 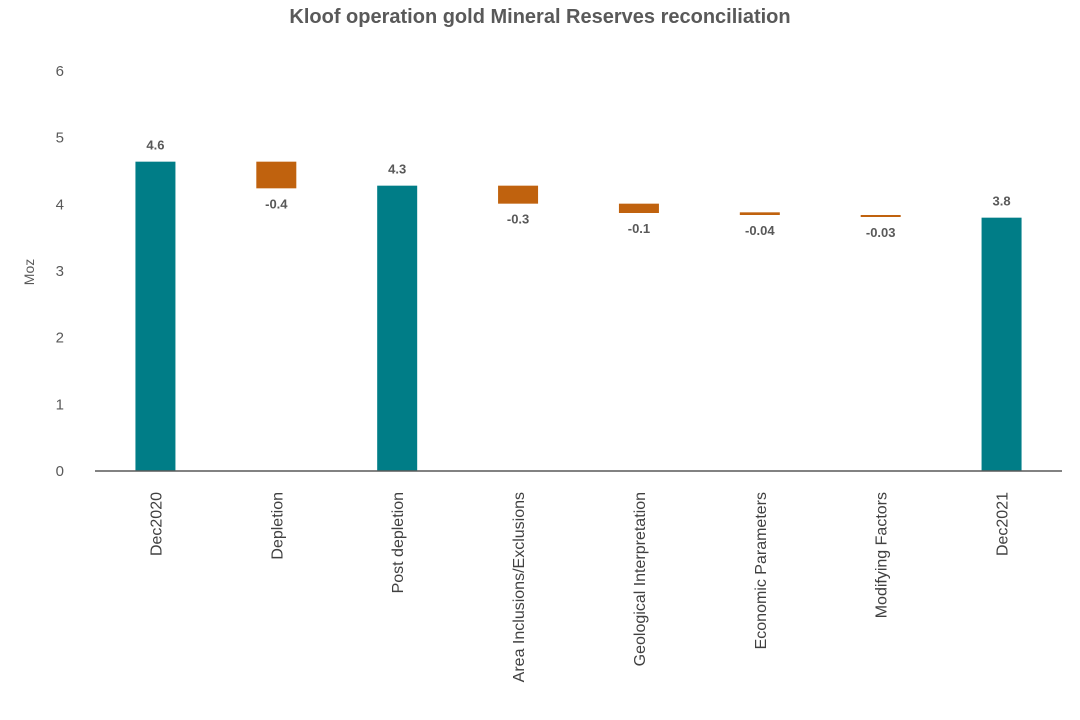 I want to click on y-axis-title: Moz, so click(x=29, y=272).